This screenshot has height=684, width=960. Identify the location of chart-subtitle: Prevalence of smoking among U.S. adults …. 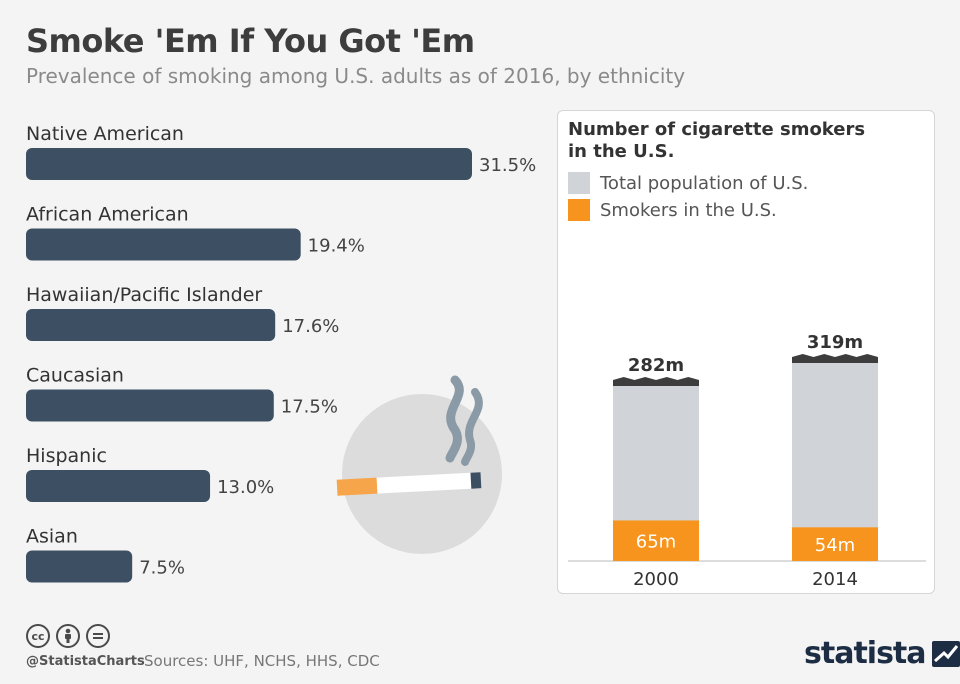
(356, 76).